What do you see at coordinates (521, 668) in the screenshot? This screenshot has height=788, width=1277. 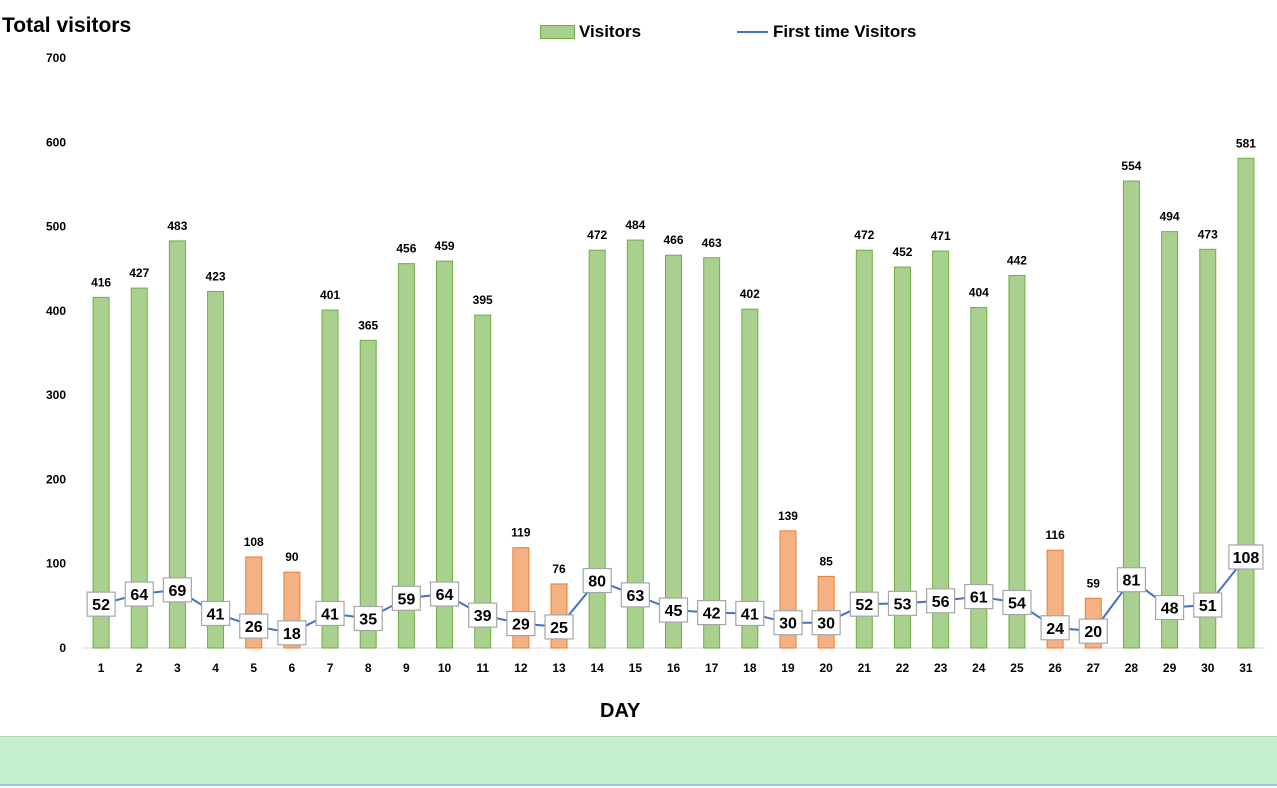 I see `x-tick-label: 12` at bounding box center [521, 668].